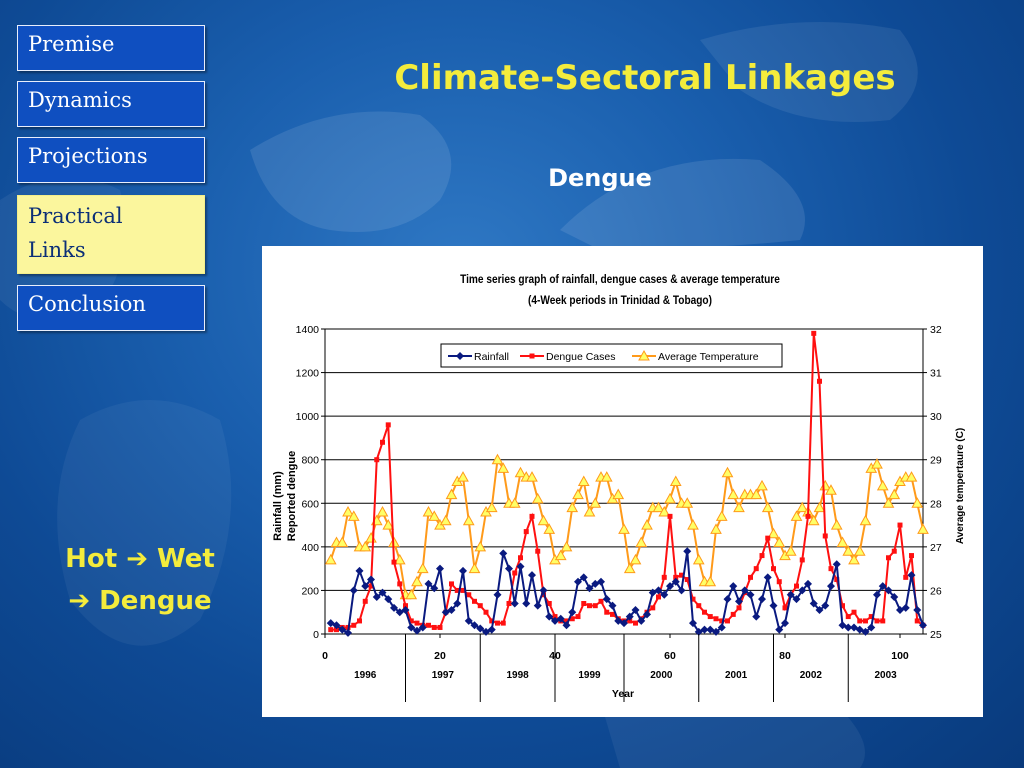 This screenshot has width=1024, height=768. I want to click on legend-dengue-cases-marker, so click(532, 356).